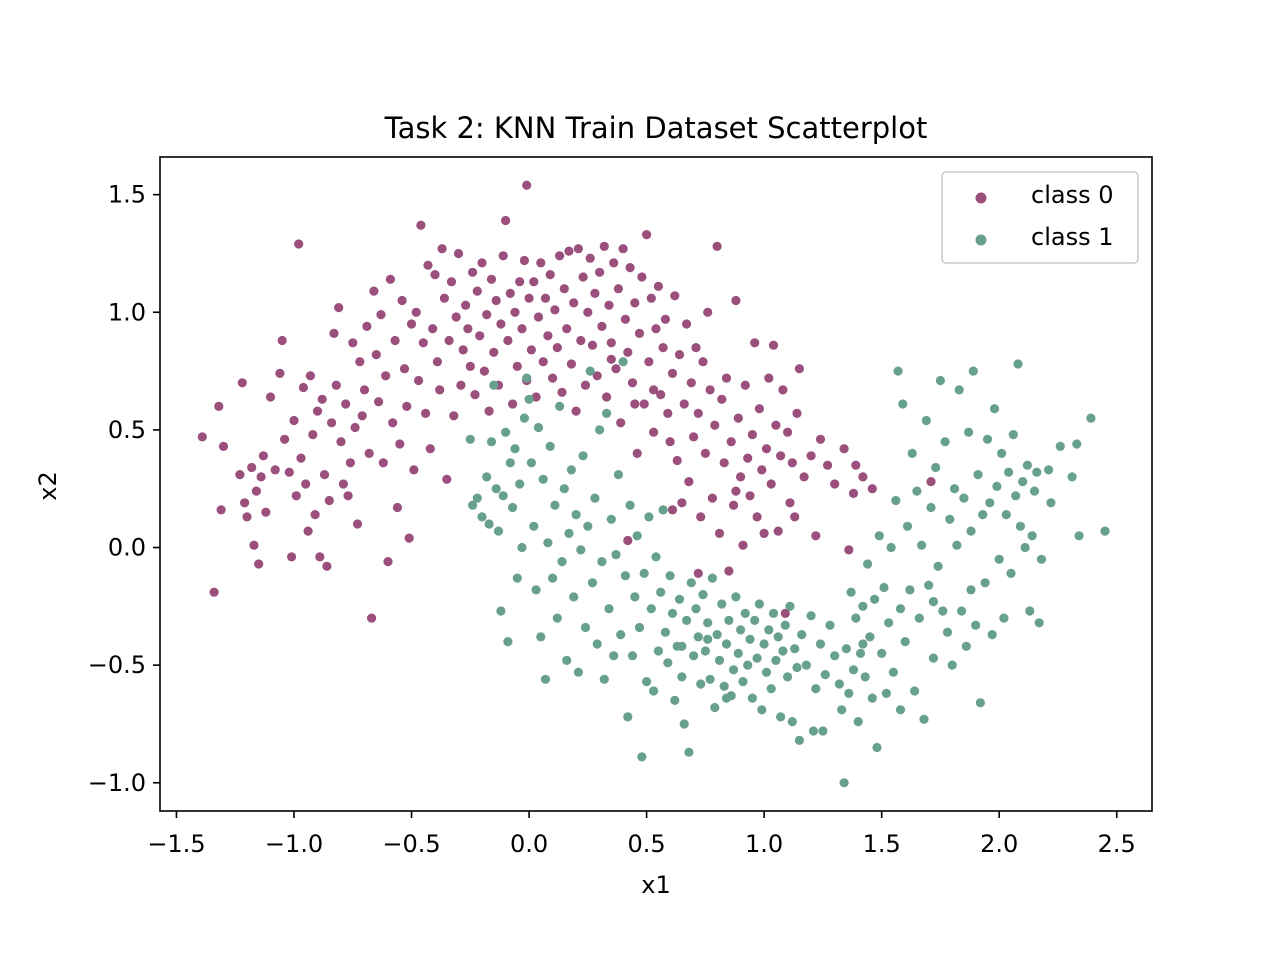 This screenshot has width=1280, height=960. Describe the element at coordinates (1072, 237) in the screenshot. I see `legend-label-class-1: class 1` at that location.